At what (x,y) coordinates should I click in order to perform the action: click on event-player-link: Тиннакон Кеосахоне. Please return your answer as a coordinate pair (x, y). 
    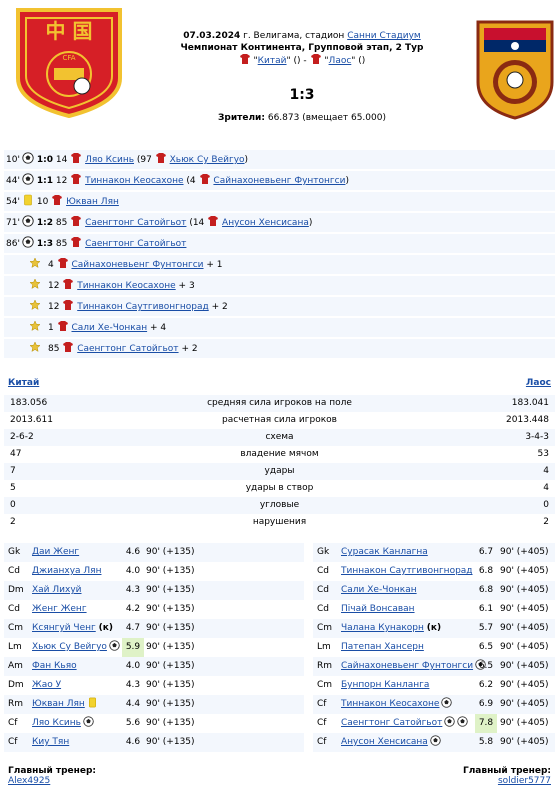
    Looking at the image, I should click on (134, 181).